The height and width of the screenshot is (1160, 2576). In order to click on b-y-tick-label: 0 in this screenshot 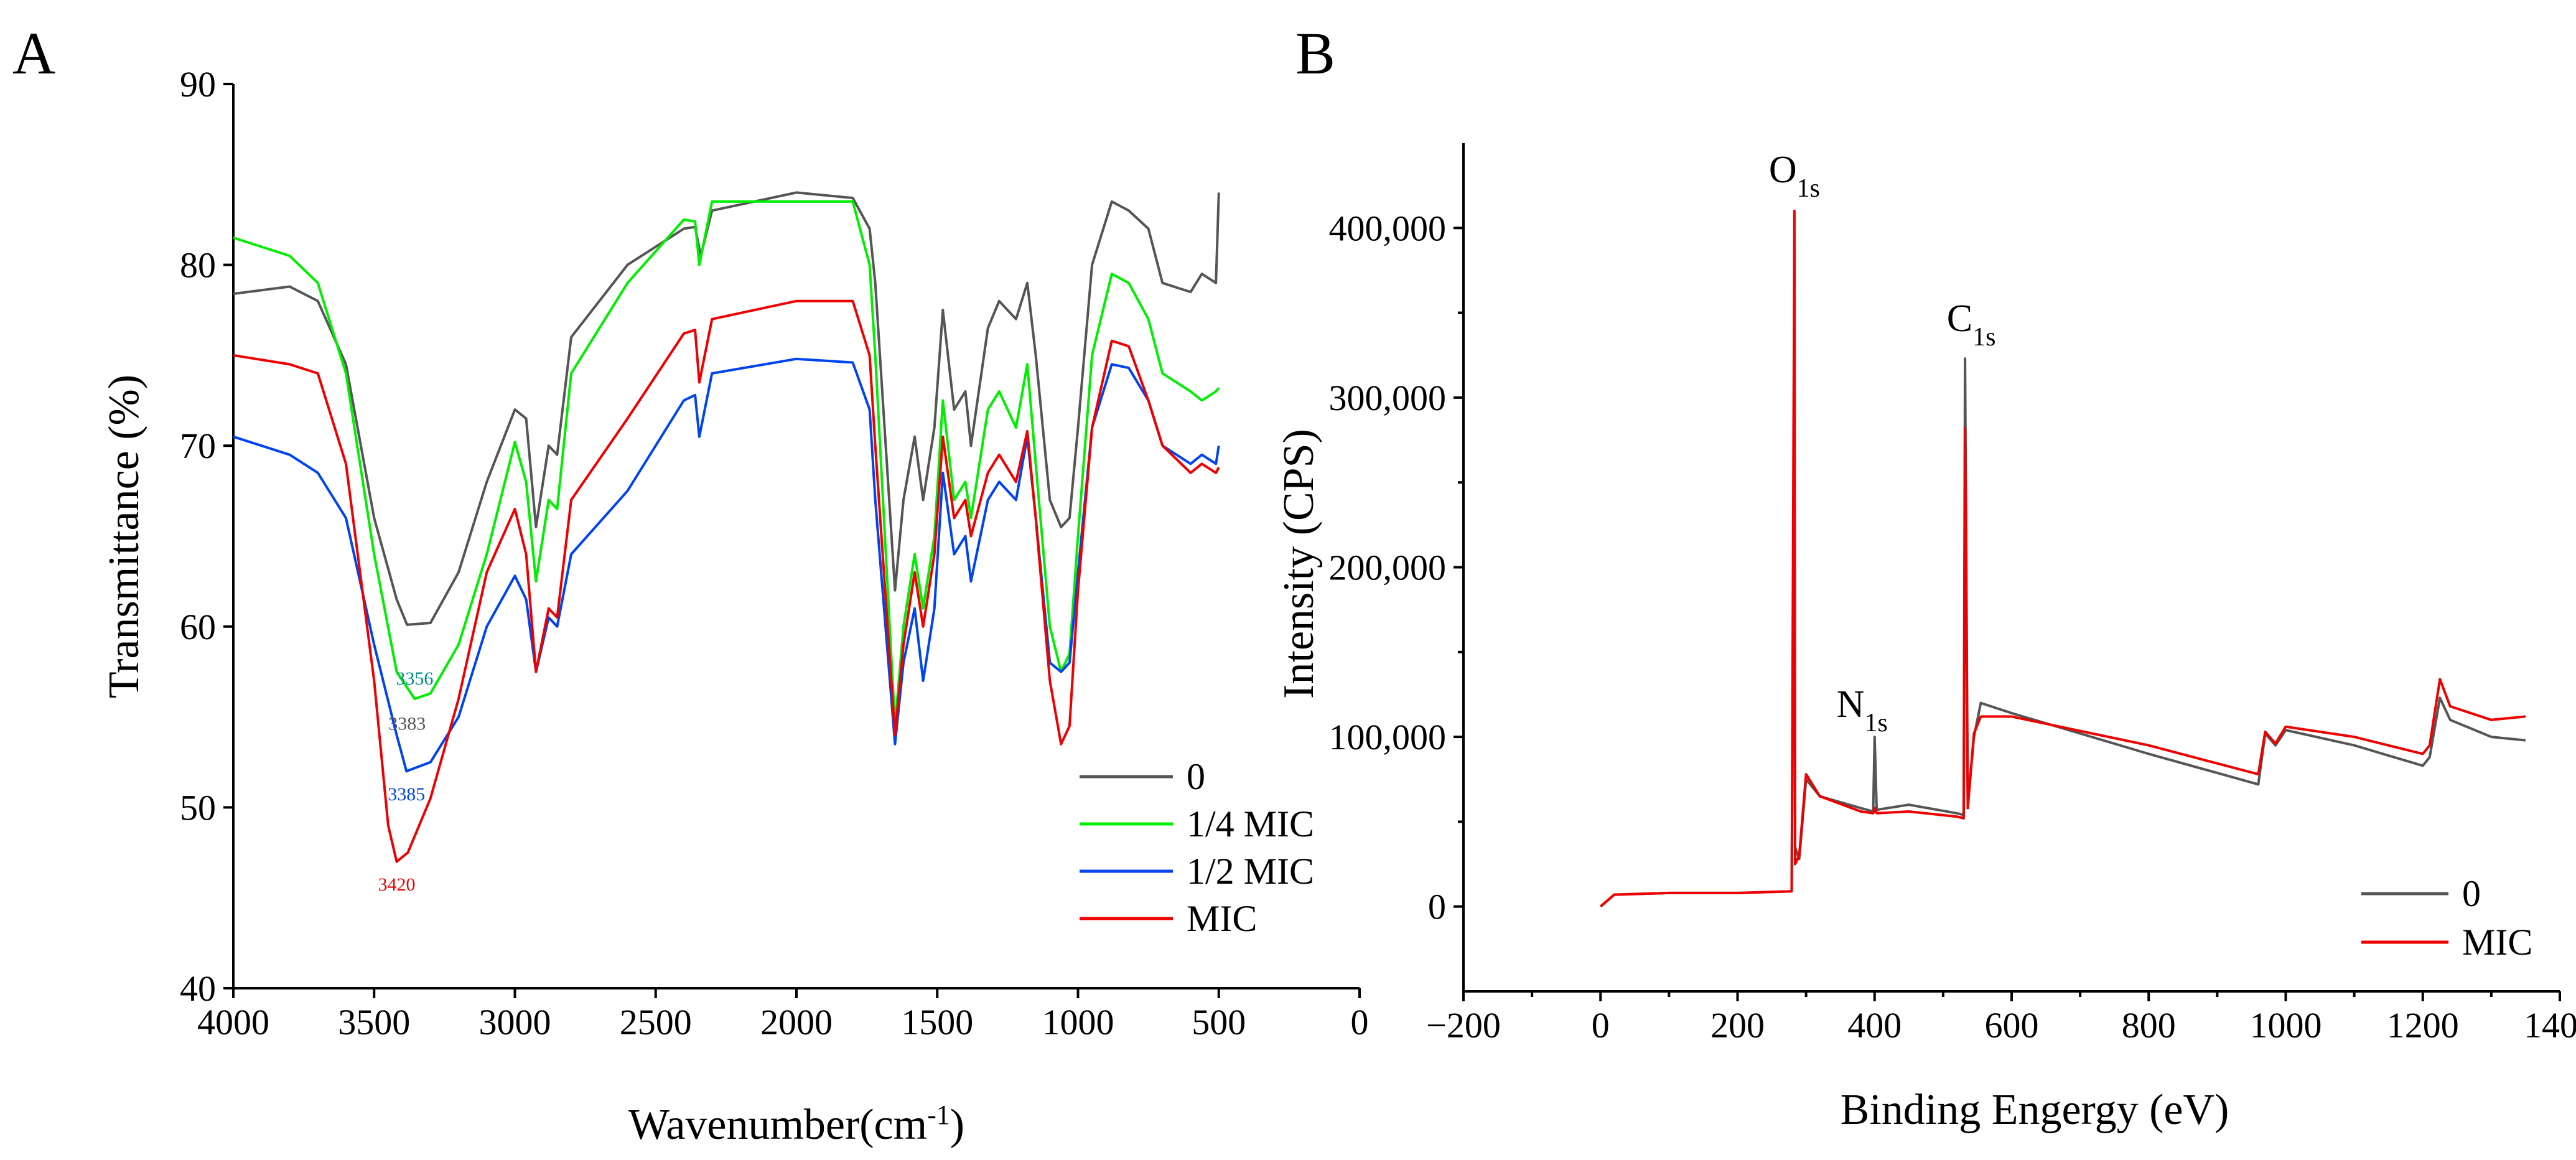, I will do `click(1437, 907)`.